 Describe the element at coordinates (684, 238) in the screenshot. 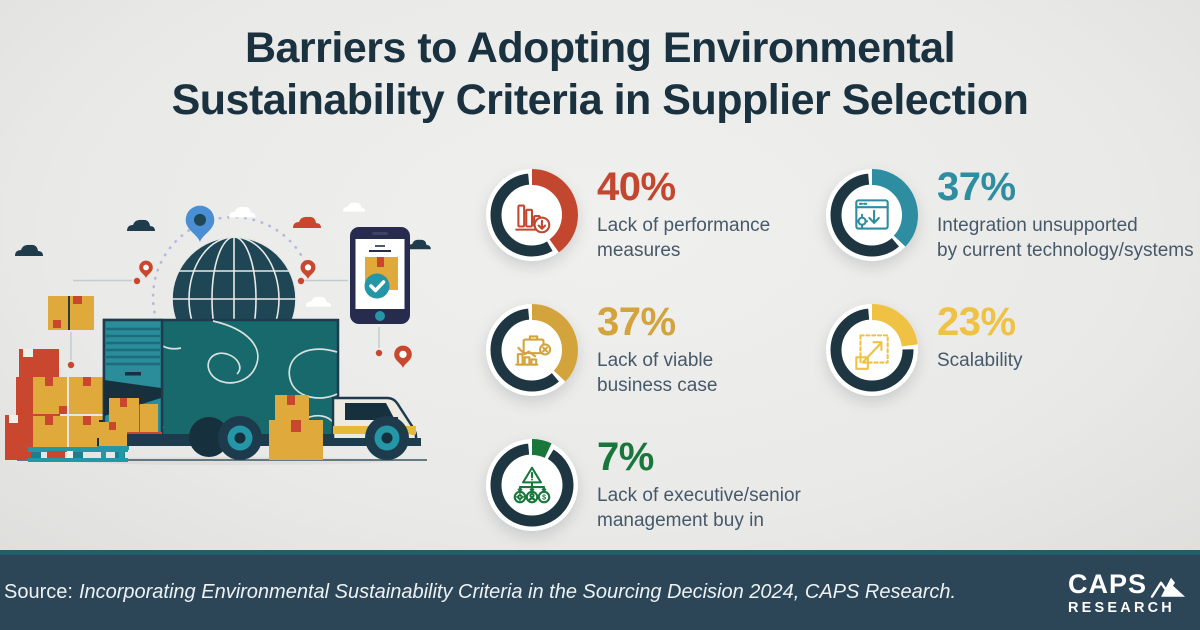

I see `stat-label: Lack of performance measures` at that location.